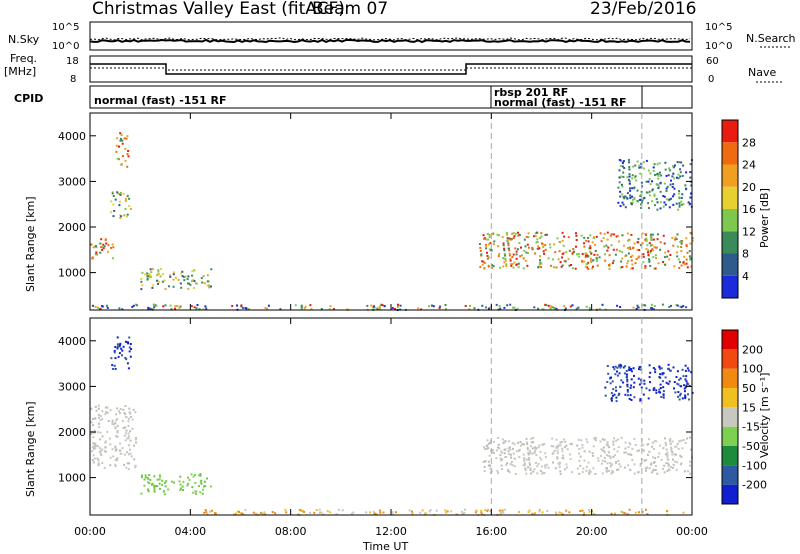 This screenshot has height=554, width=800. Describe the element at coordinates (749, 407) in the screenshot. I see `colorbar-tick-label: 15` at that location.